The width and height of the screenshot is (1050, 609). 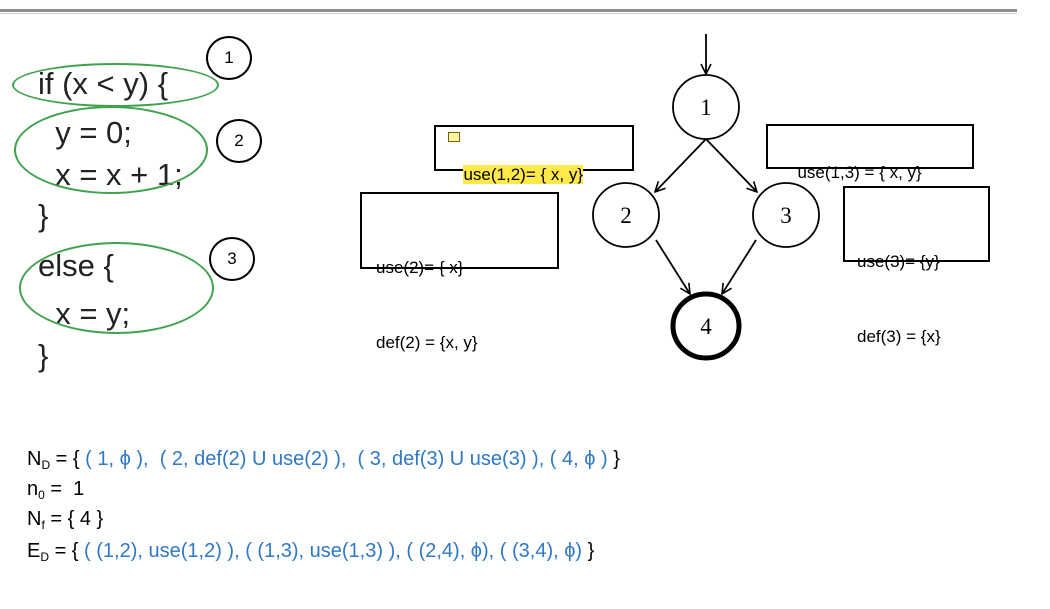 I want to click on nd-subscript: D, so click(x=46, y=465).